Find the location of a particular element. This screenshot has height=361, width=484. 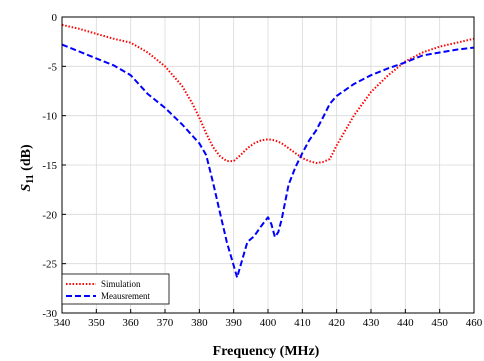

x-tick-label: 360 is located at coordinates (130, 323).